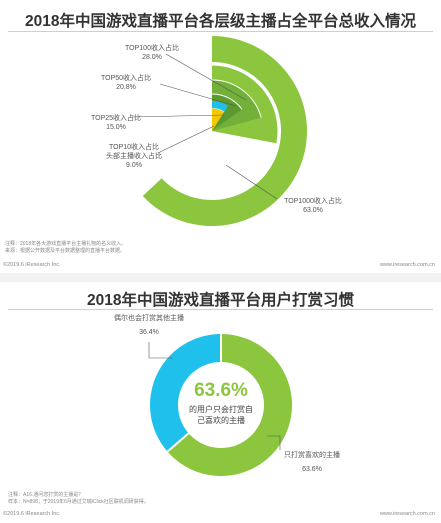 The width and height of the screenshot is (441, 523). I want to click on ring-top25-edge, so click(227, 101).